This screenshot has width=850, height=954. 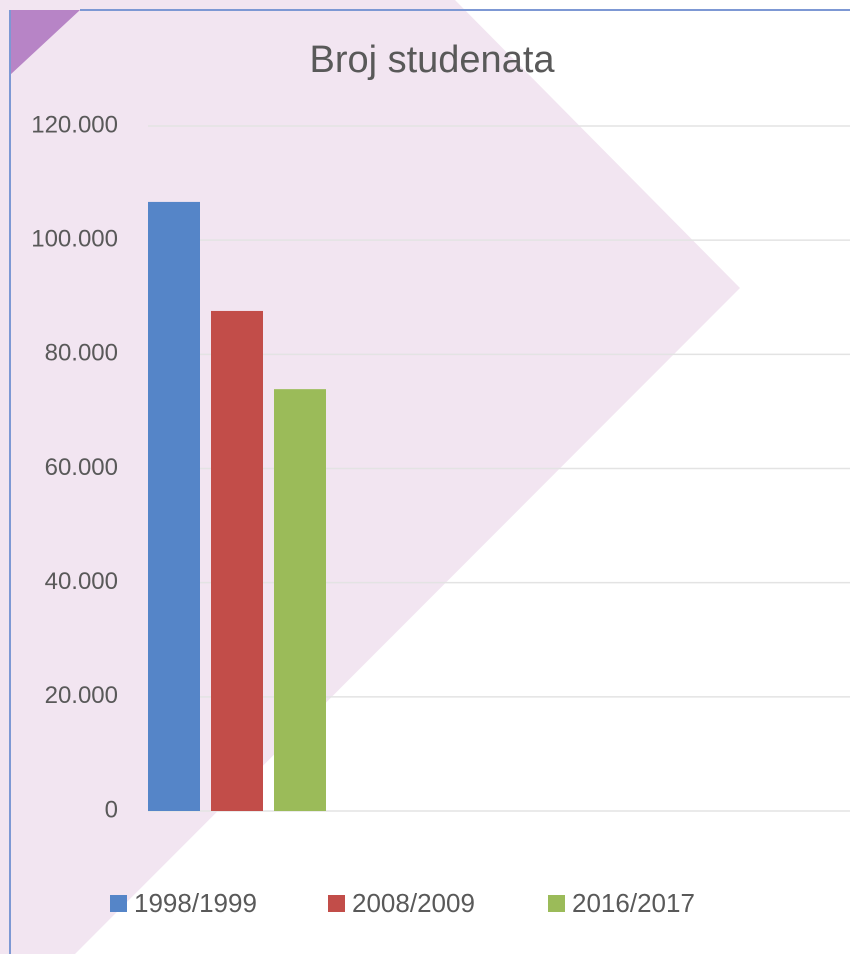 What do you see at coordinates (74, 239) in the screenshot?
I see `y-tick-label: 100.000` at bounding box center [74, 239].